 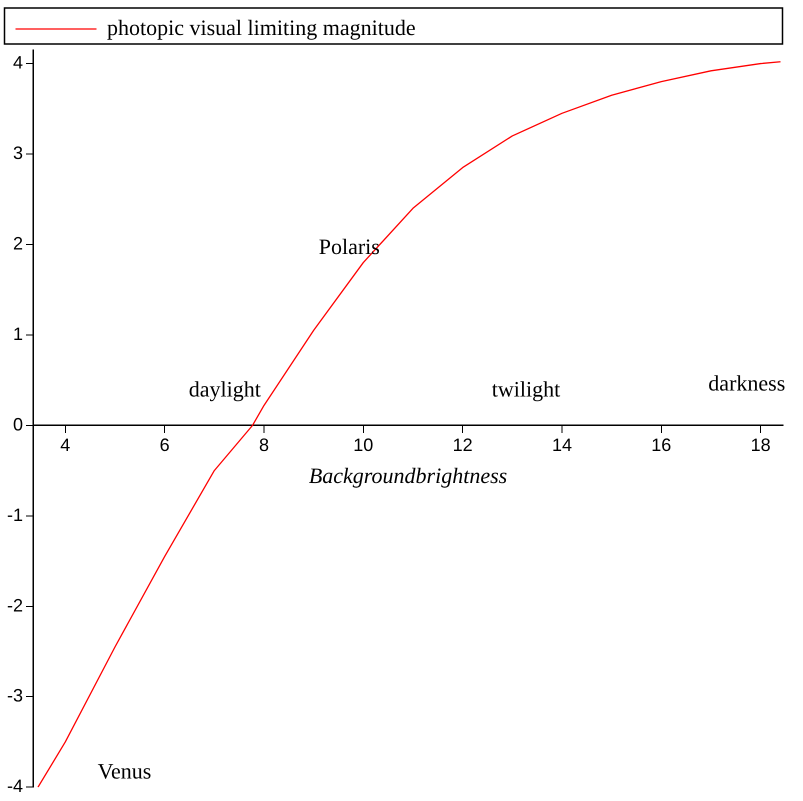 What do you see at coordinates (462, 445) in the screenshot?
I see `x-tick-label: 12` at bounding box center [462, 445].